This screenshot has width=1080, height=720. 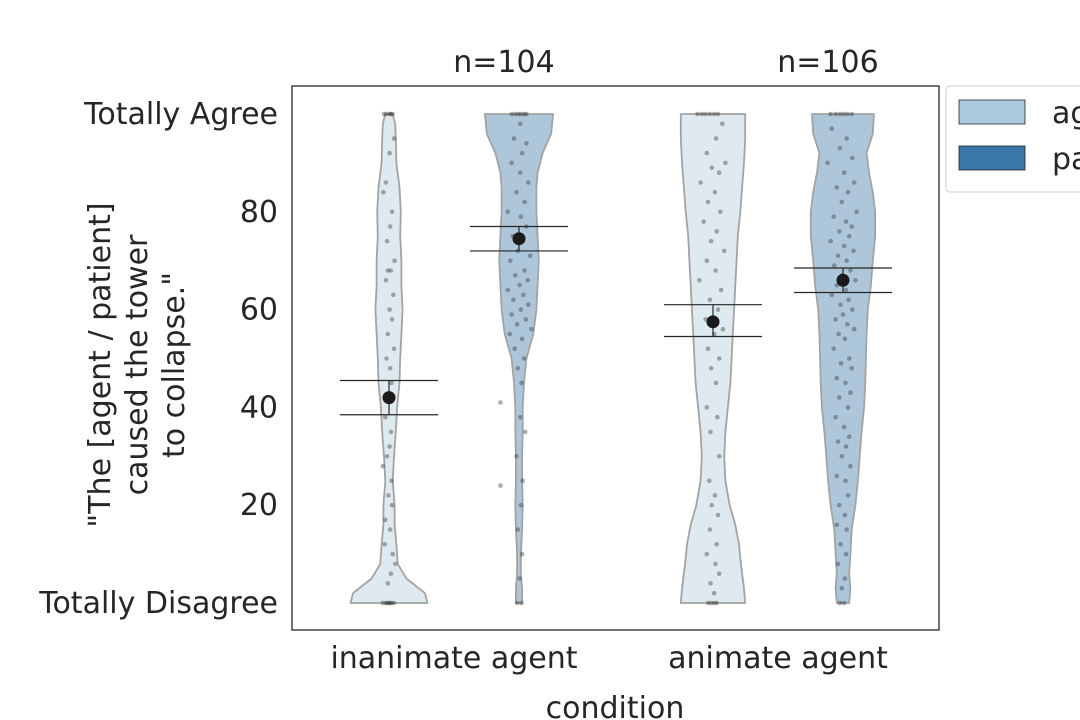 I want to click on x-tick-labels: inanimate agent animate agent, so click(x=609, y=658).